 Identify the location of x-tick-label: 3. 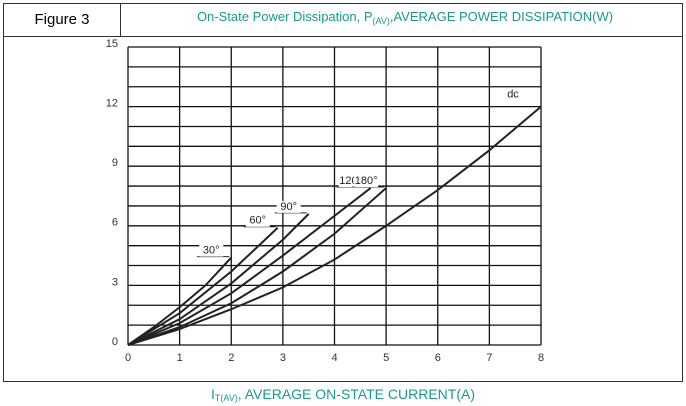
(283, 358).